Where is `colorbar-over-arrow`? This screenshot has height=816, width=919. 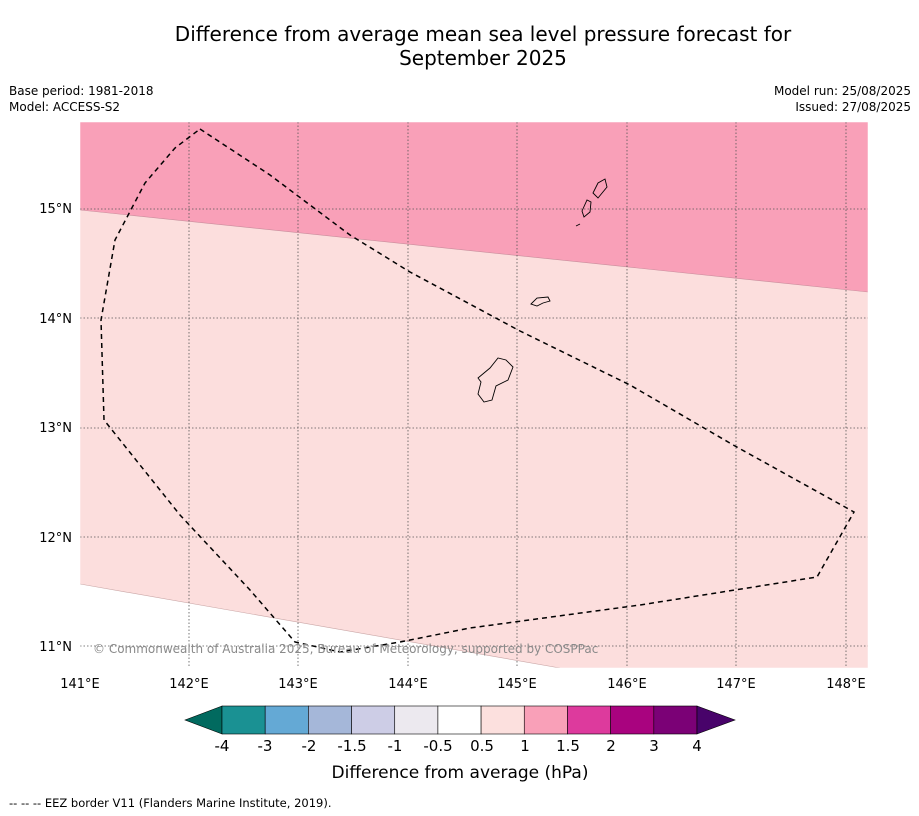
colorbar-over-arrow is located at coordinates (716, 720).